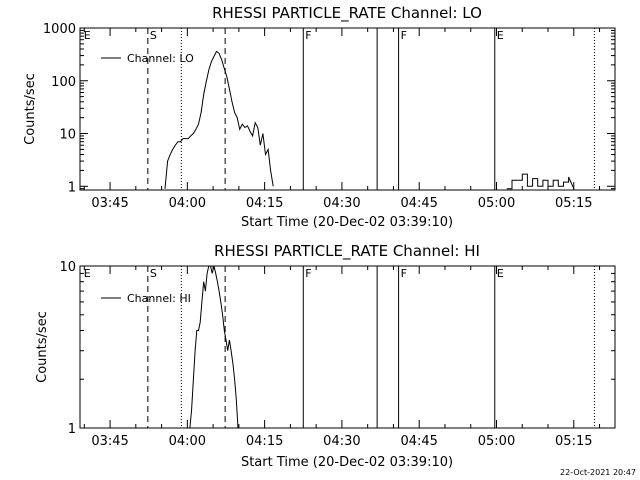  Describe the element at coordinates (59, 29) in the screenshot. I see `y-tick-label: 1000` at that location.